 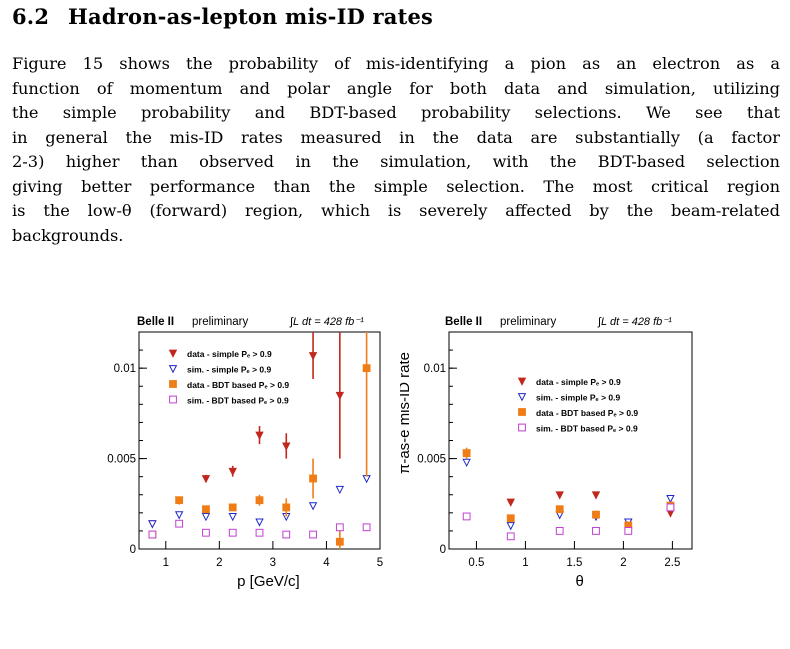 I want to click on section-heading: 6.2 Hadron-as-lepton mis-ID rates, so click(x=222, y=16).